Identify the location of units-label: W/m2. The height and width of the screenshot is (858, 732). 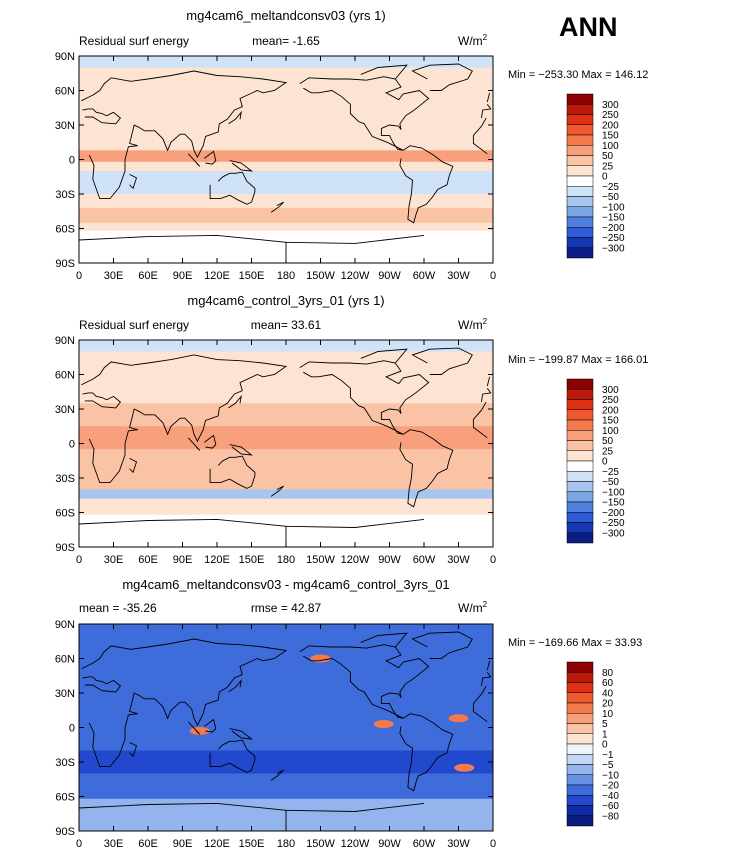
(473, 324).